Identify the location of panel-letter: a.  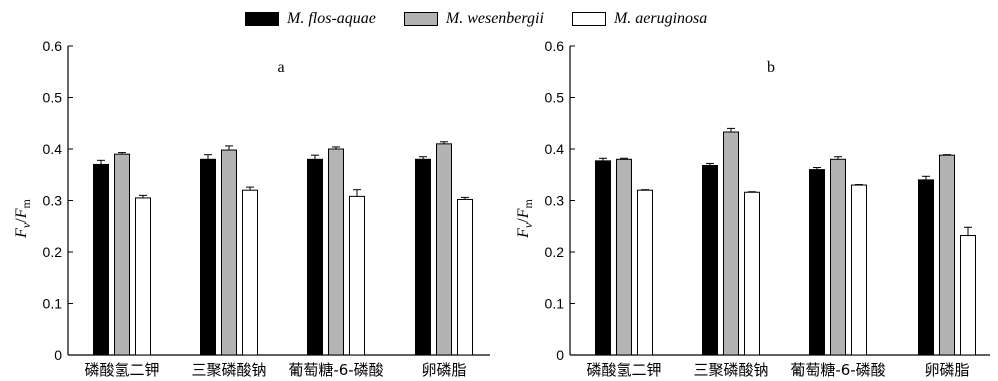
(280, 67).